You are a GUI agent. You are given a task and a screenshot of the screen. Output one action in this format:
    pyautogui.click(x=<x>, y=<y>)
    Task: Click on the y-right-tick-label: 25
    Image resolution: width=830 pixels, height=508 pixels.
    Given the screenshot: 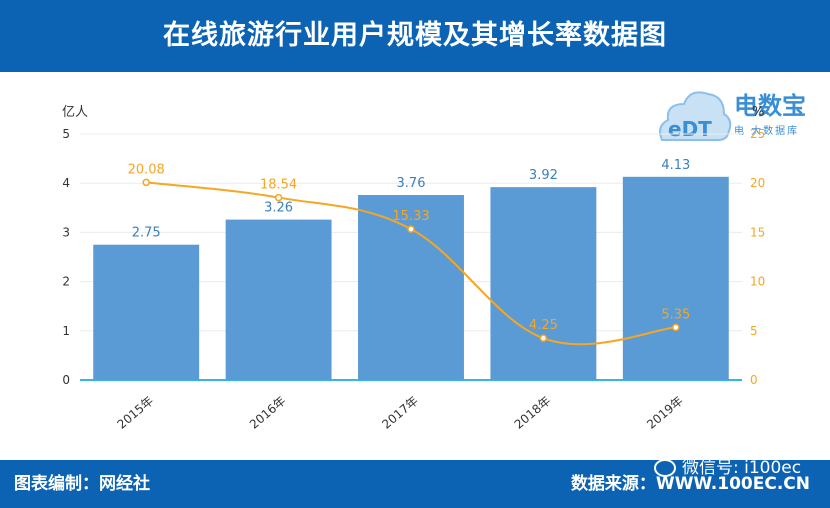 What is the action you would take?
    pyautogui.click(x=757, y=134)
    